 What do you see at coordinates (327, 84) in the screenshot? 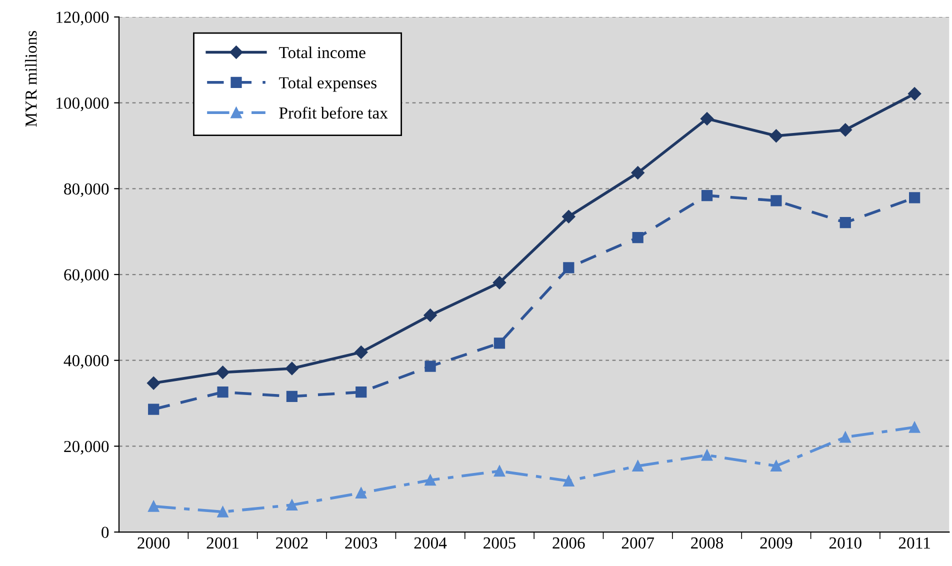
I see `legend-label: Total expenses` at bounding box center [327, 84].